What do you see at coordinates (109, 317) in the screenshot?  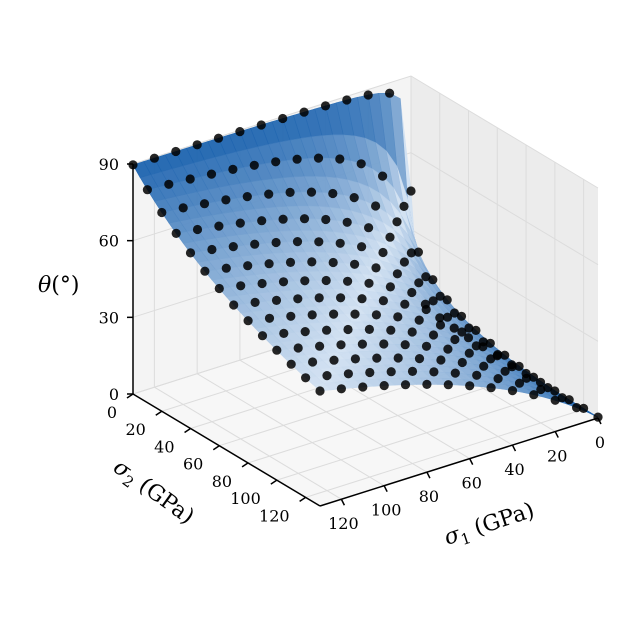 I see `z-tick-label: 30` at bounding box center [109, 317].